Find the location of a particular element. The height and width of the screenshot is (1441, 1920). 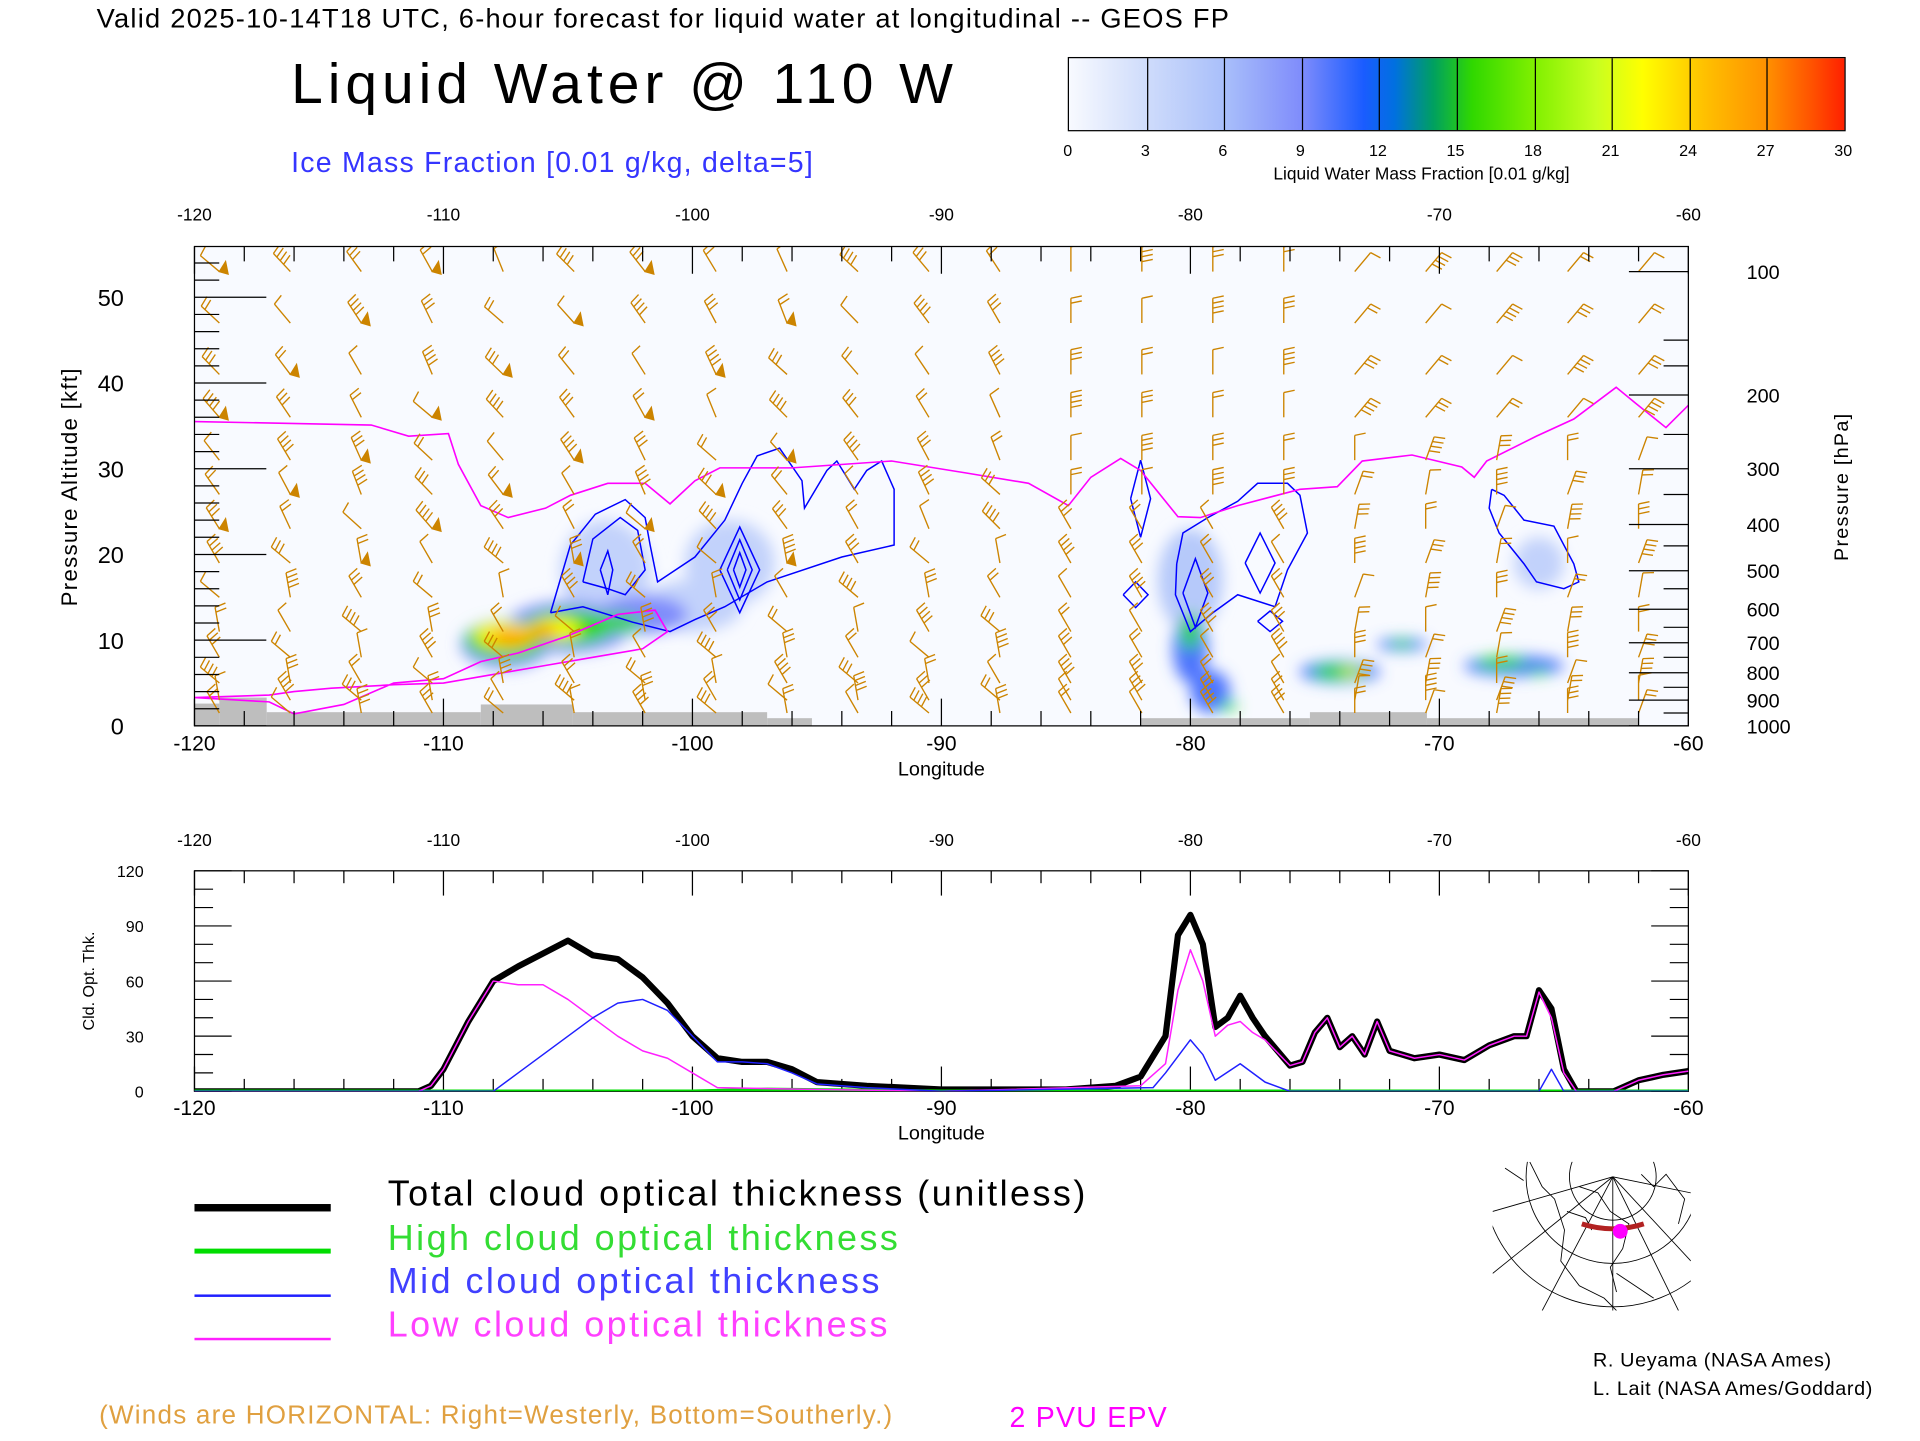

colorbar-tick-label: 18 is located at coordinates (1533, 150).